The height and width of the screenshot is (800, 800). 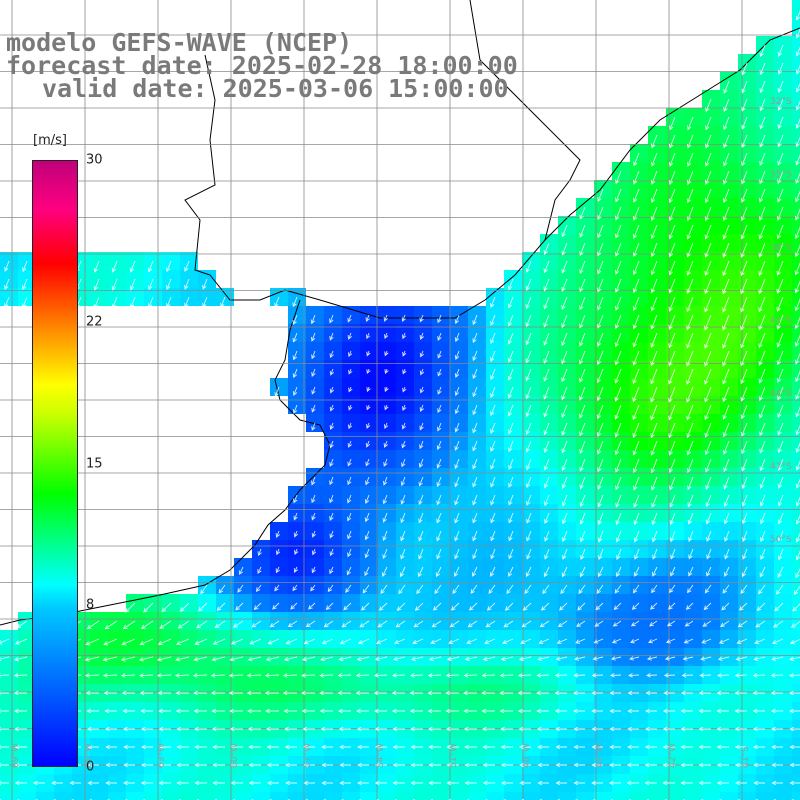 I want to click on longitude-label: 41°S, so click(x=746, y=757).